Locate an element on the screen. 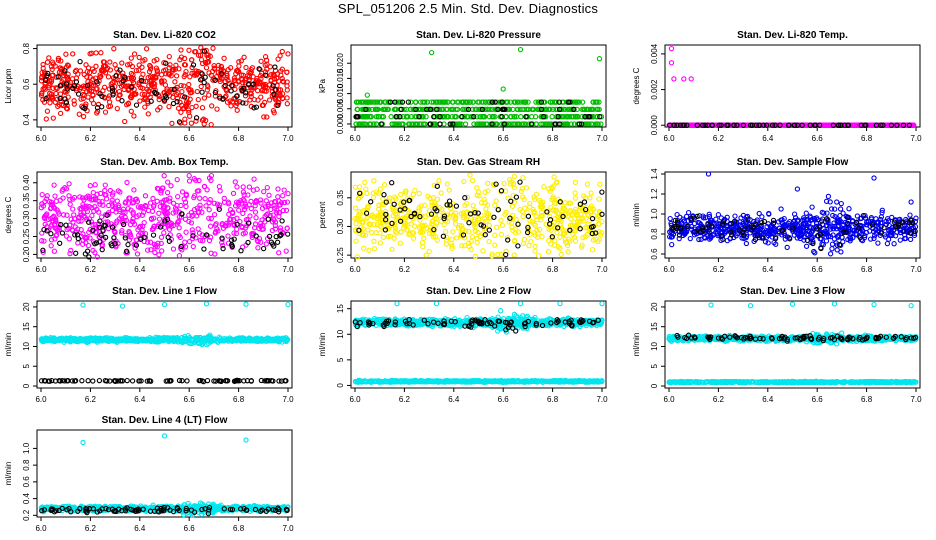  x-tick-label: 6.0 is located at coordinates (355, 138).